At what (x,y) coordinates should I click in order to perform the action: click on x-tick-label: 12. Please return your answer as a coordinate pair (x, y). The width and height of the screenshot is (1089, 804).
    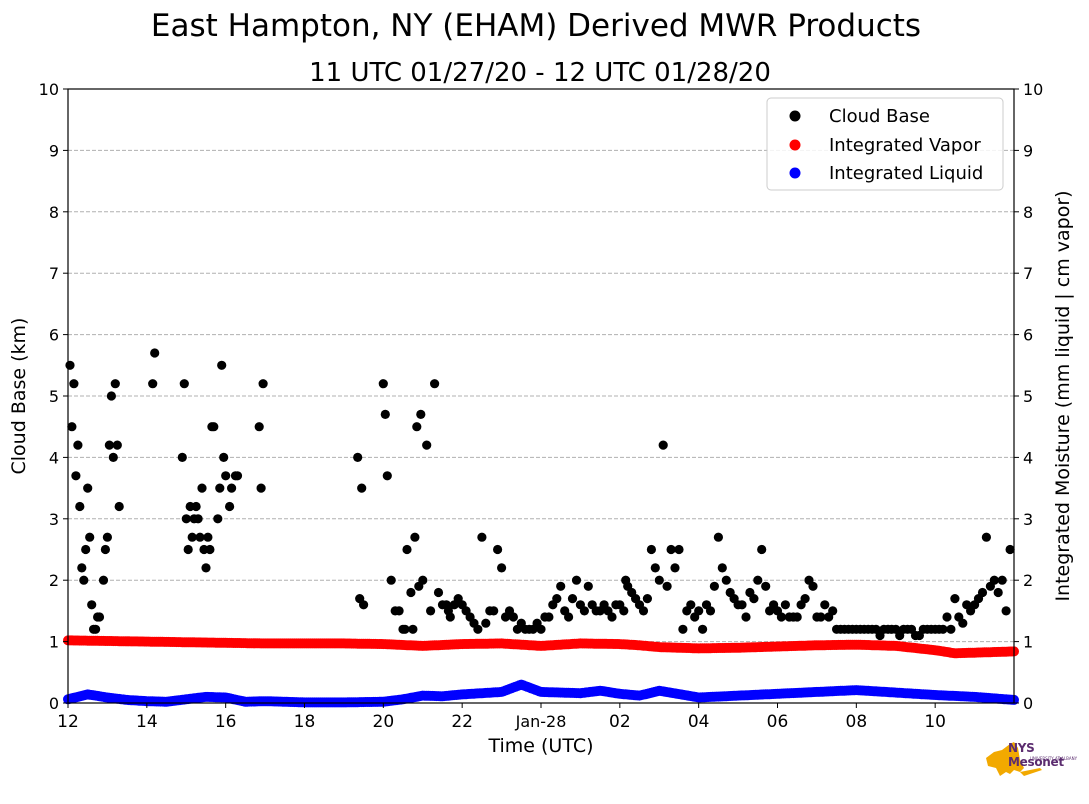
    Looking at the image, I should click on (68, 722).